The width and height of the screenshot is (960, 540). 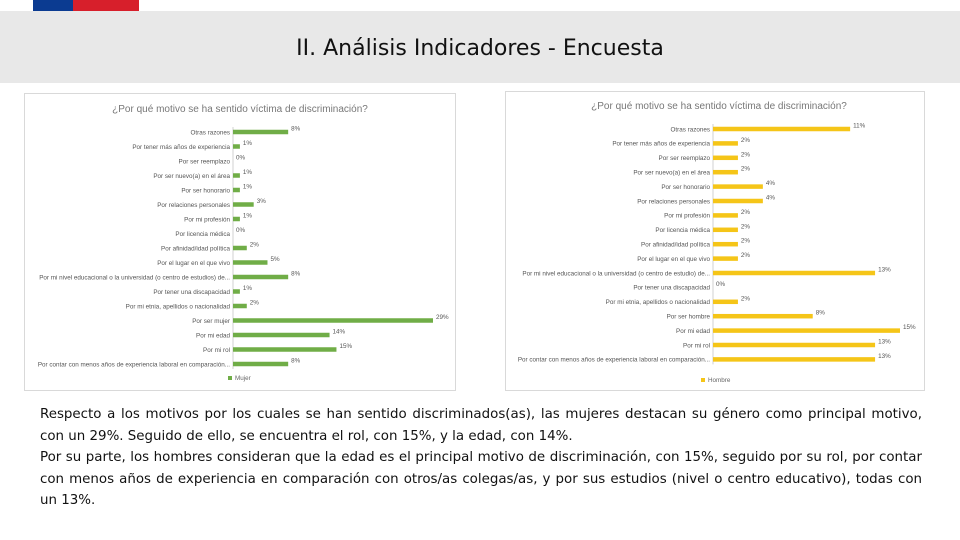 What do you see at coordinates (675, 245) in the screenshot?
I see `category-label: Por afinidad/idad política` at bounding box center [675, 245].